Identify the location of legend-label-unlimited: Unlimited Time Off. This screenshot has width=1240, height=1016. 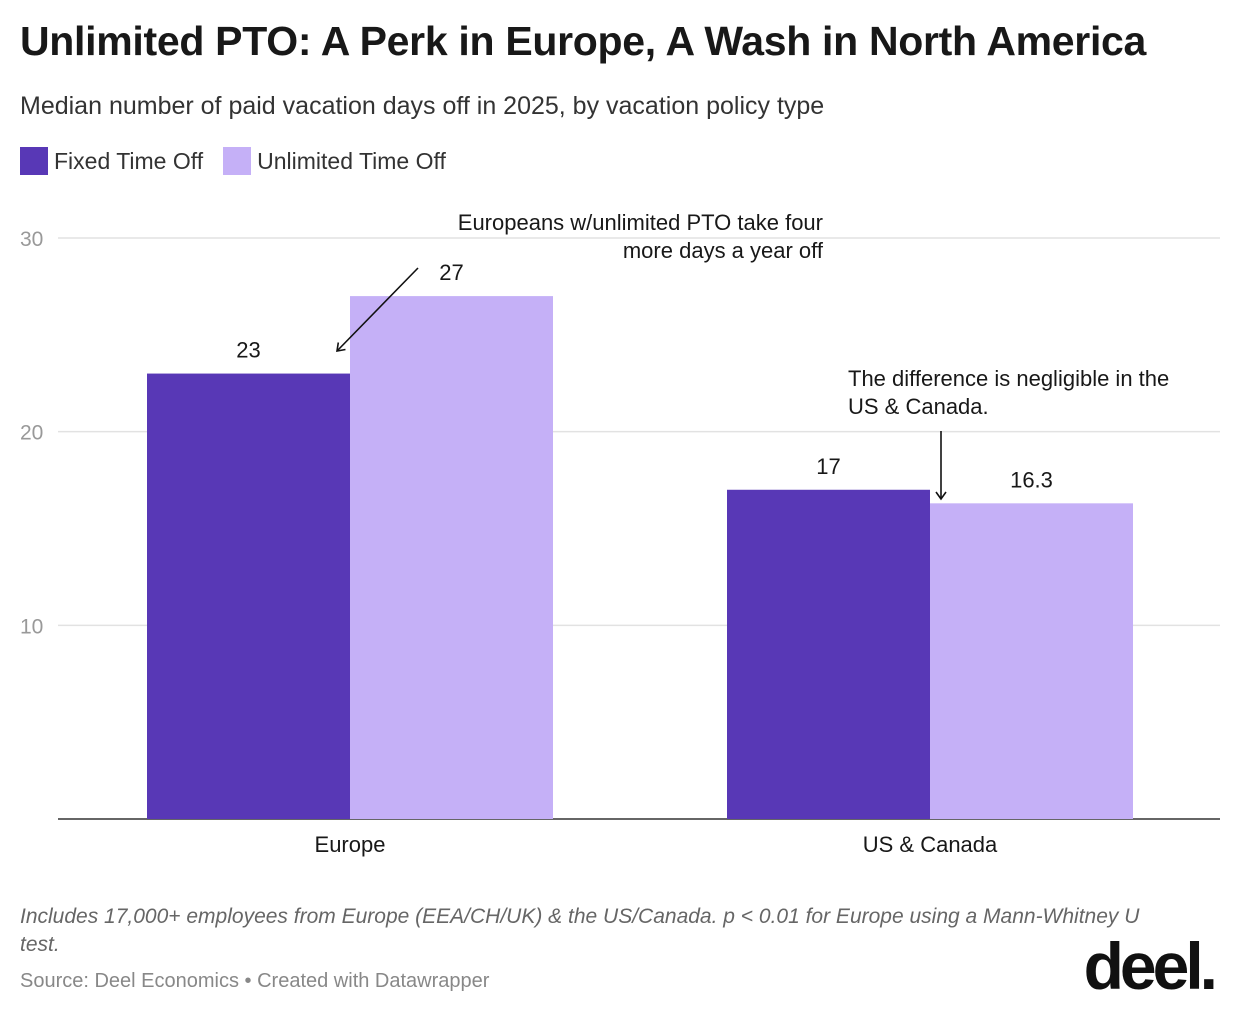
(351, 160).